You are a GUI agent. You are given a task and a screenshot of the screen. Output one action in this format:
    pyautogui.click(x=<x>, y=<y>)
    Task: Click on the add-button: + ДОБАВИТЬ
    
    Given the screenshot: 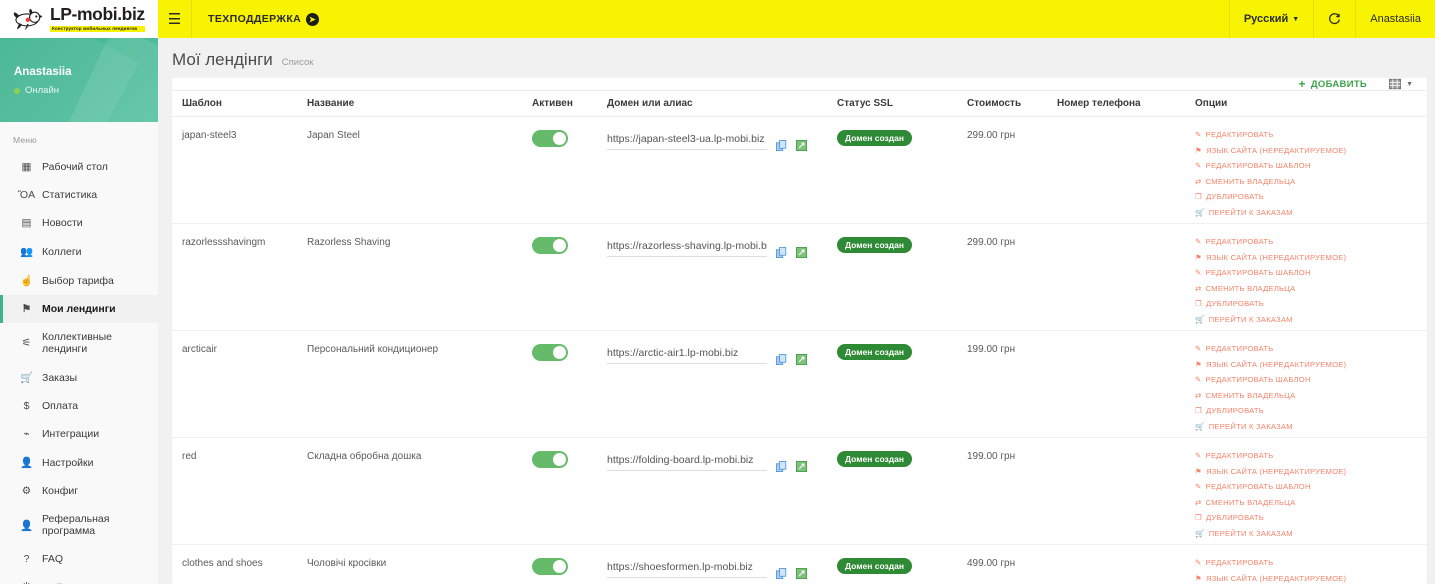 What is the action you would take?
    pyautogui.click(x=1333, y=84)
    